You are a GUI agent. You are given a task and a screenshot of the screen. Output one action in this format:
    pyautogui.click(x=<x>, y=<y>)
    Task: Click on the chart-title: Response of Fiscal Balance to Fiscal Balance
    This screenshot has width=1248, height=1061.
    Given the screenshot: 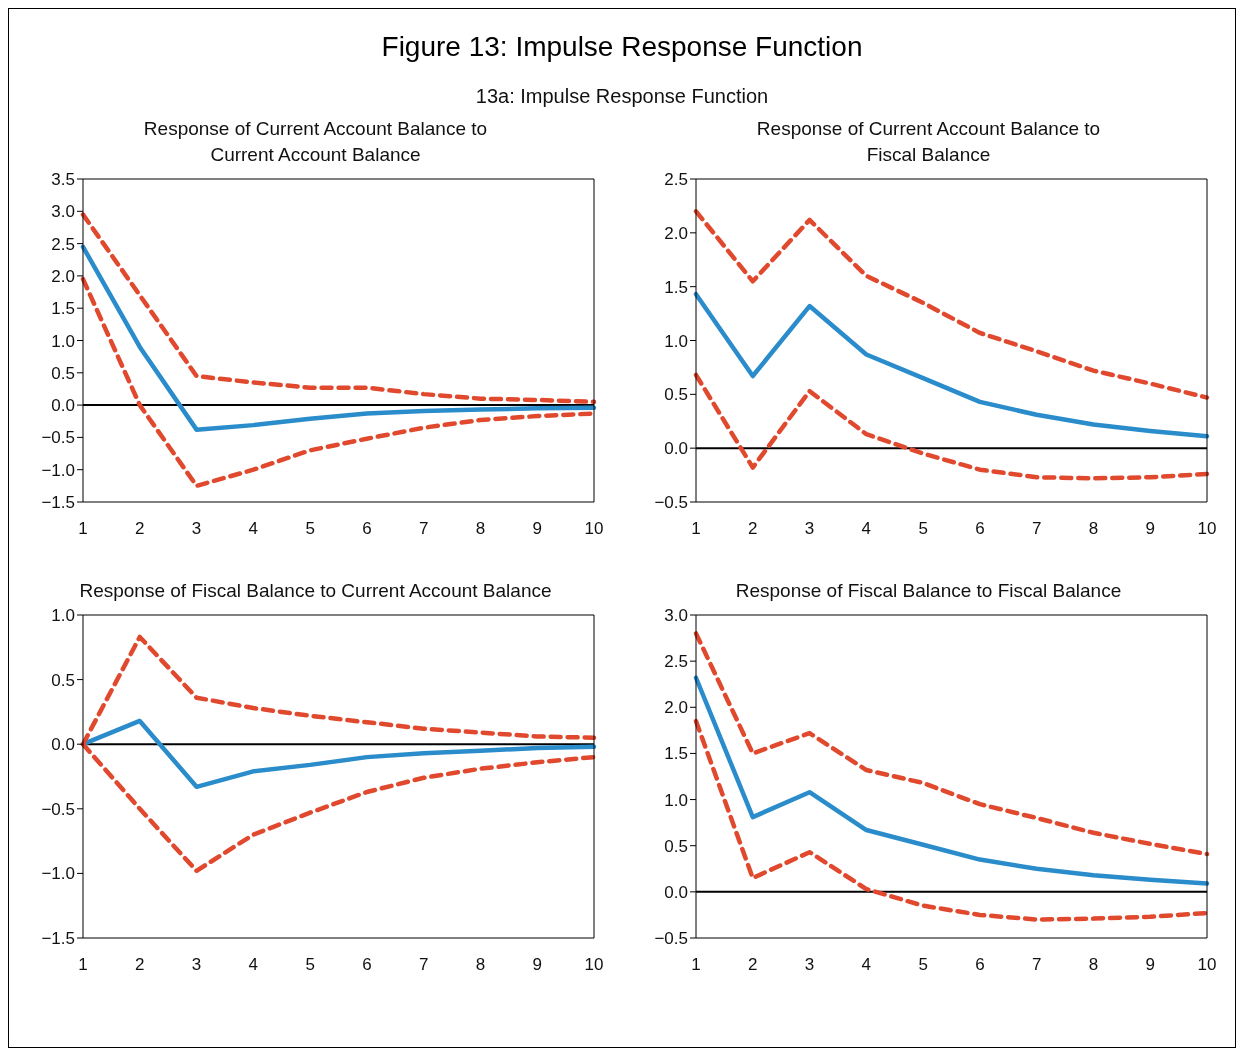 What is the action you would take?
    pyautogui.click(x=928, y=591)
    